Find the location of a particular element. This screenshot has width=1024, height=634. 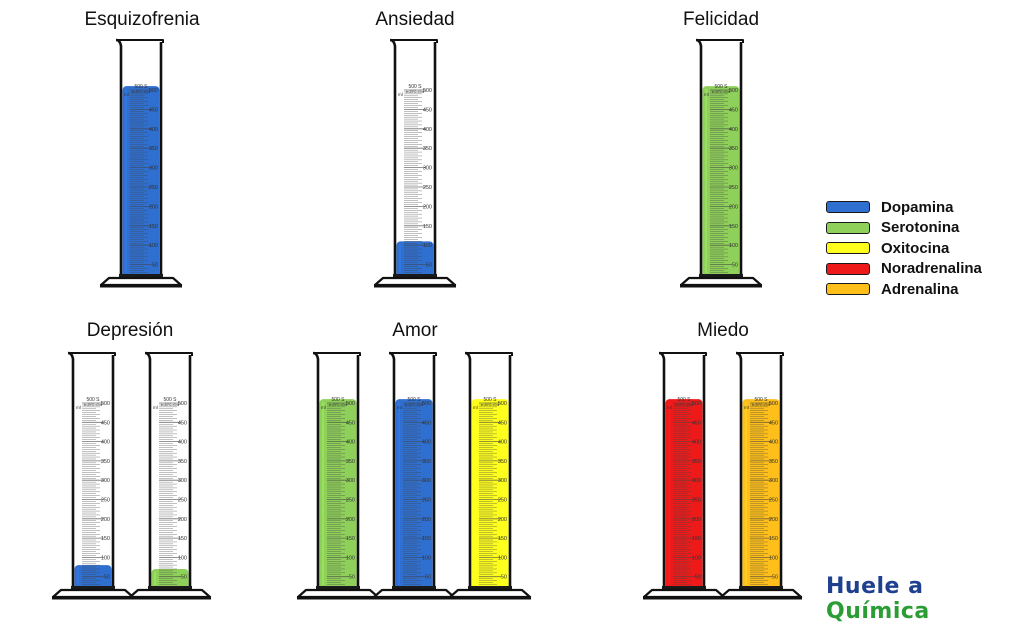

legend-label: Serotonina is located at coordinates (920, 228).